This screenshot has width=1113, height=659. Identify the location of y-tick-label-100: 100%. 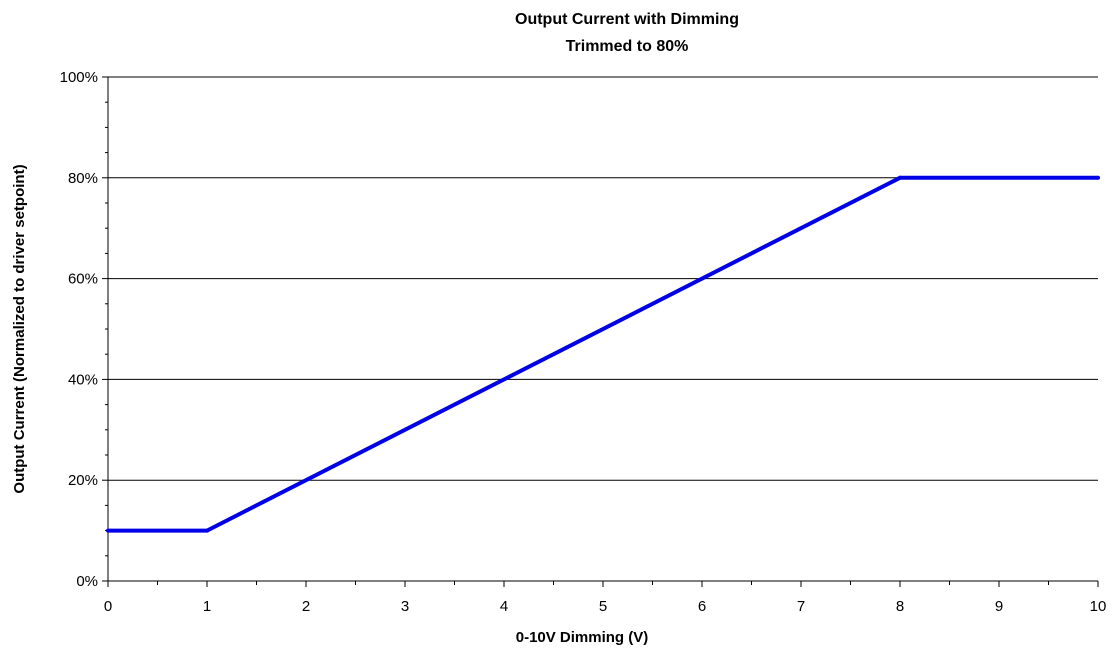
(79, 77).